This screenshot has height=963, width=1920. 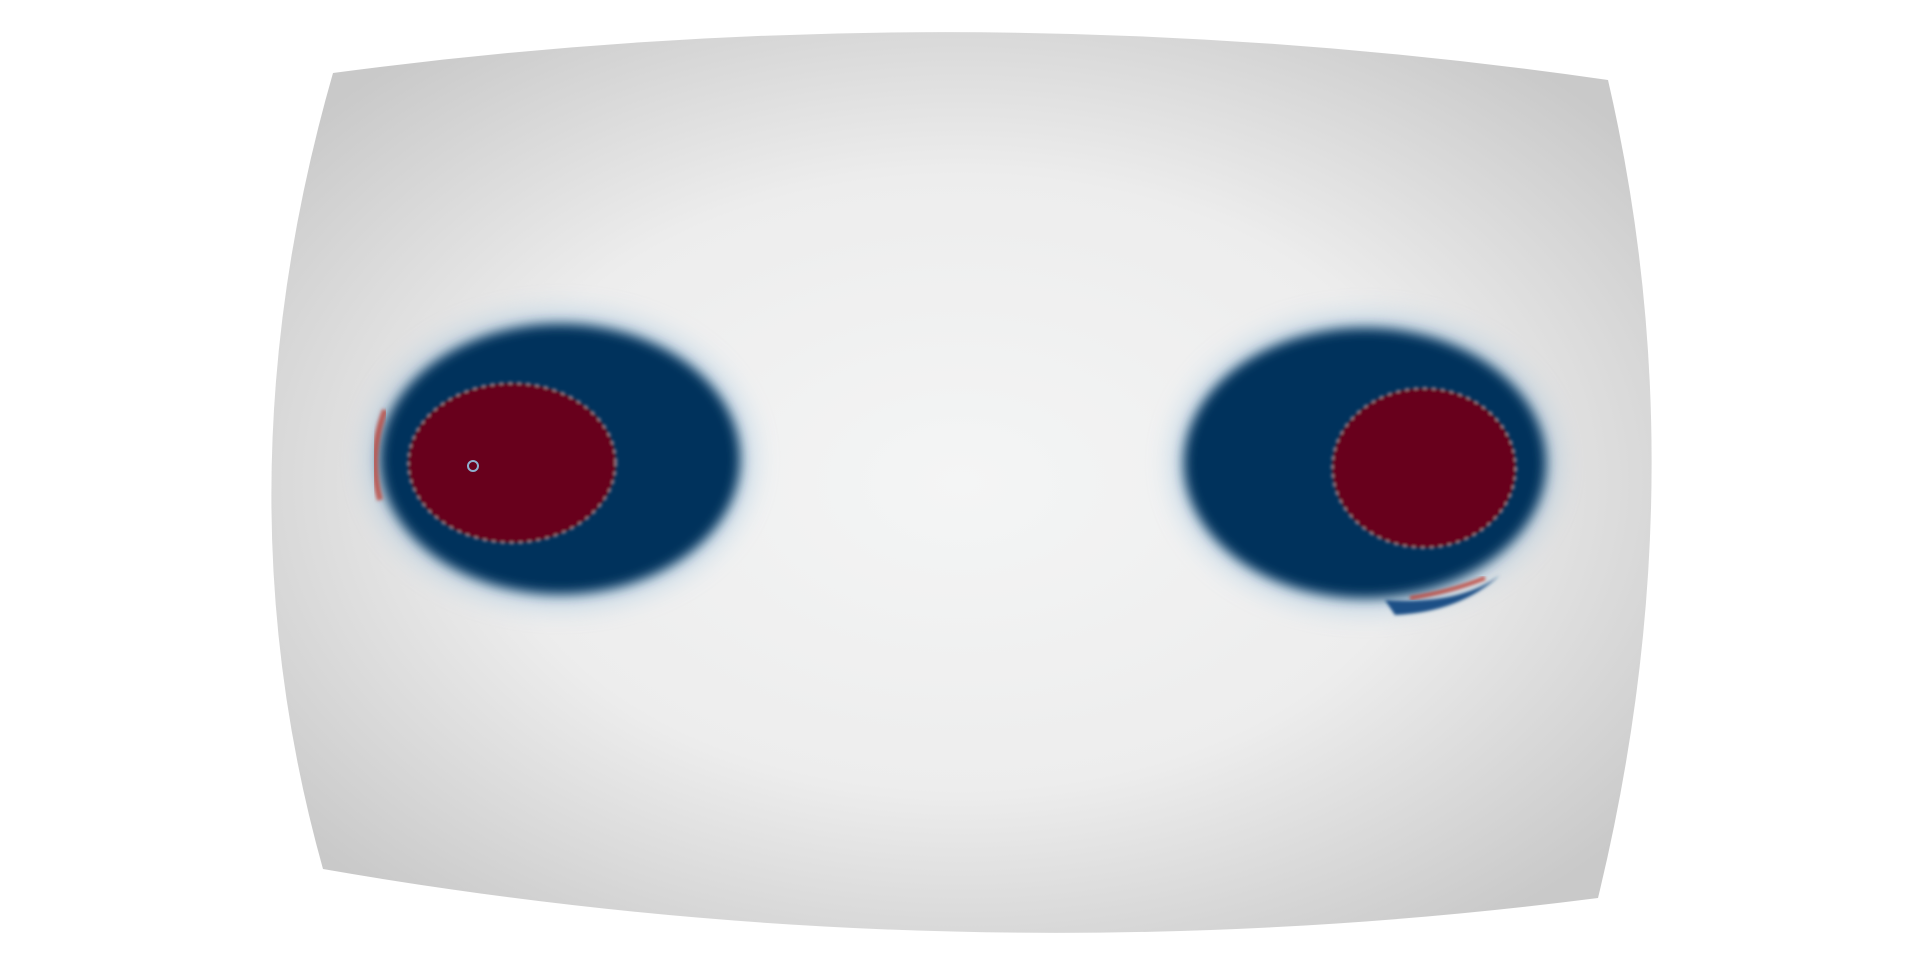 What do you see at coordinates (473, 466) in the screenshot?
I see `core-dot` at bounding box center [473, 466].